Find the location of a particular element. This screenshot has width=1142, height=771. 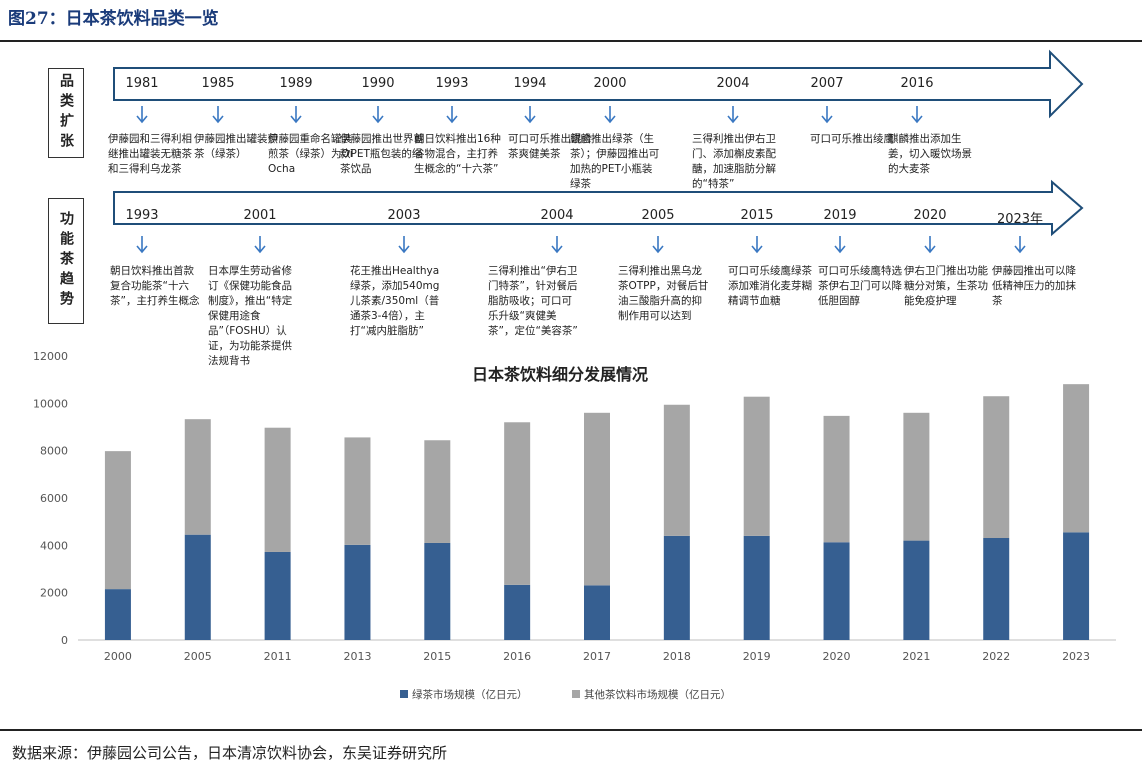

timeline2-event-year: 2003 is located at coordinates (404, 215).